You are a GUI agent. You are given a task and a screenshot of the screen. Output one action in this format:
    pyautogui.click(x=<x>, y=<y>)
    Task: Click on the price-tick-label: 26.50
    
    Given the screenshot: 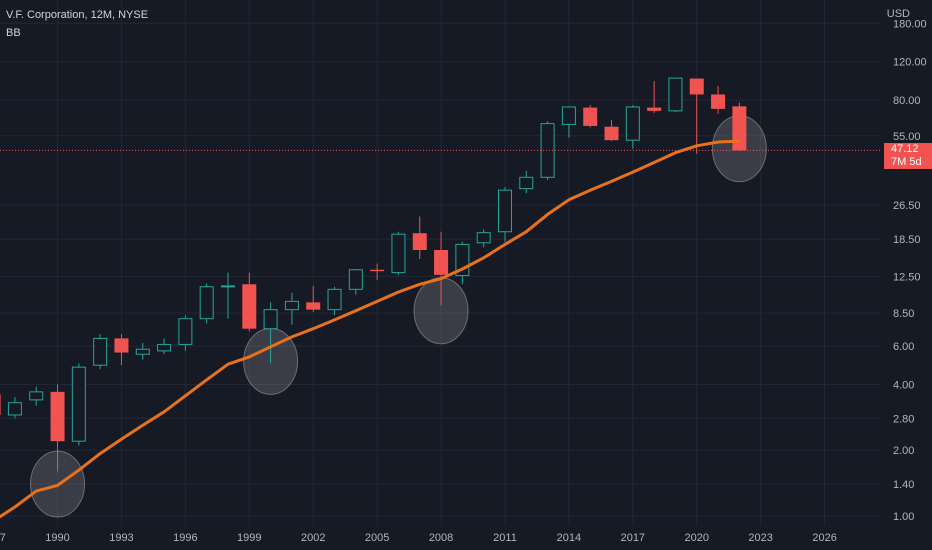 What is the action you would take?
    pyautogui.click(x=907, y=206)
    